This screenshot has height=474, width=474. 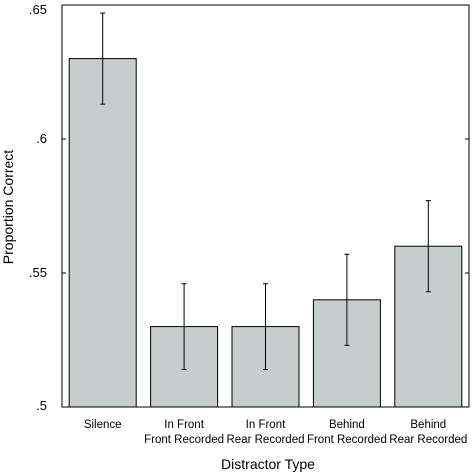 What do you see at coordinates (38, 9) in the screenshot?
I see `y-tick-label: .65` at bounding box center [38, 9].